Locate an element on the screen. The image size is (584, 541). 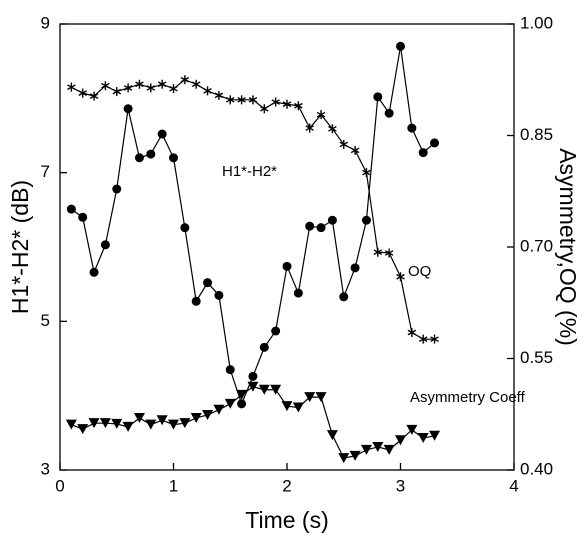
annotation: OQ is located at coordinates (419, 271).